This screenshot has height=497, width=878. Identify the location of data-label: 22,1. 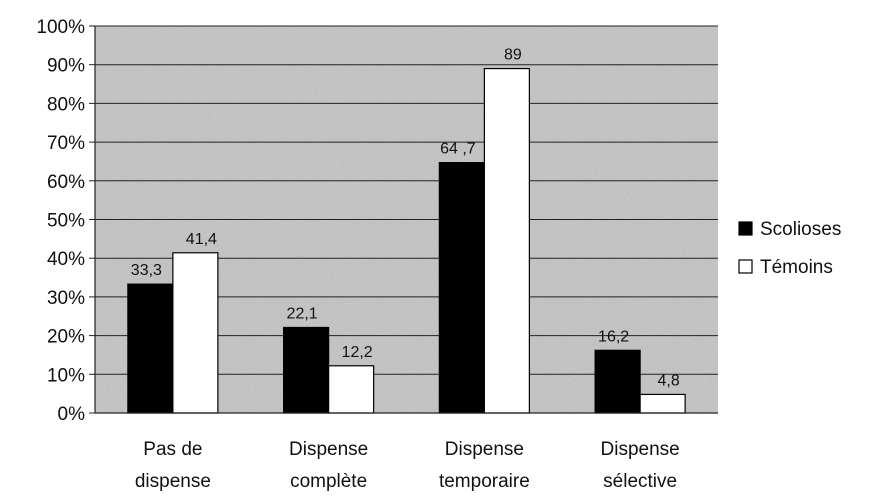
(302, 313).